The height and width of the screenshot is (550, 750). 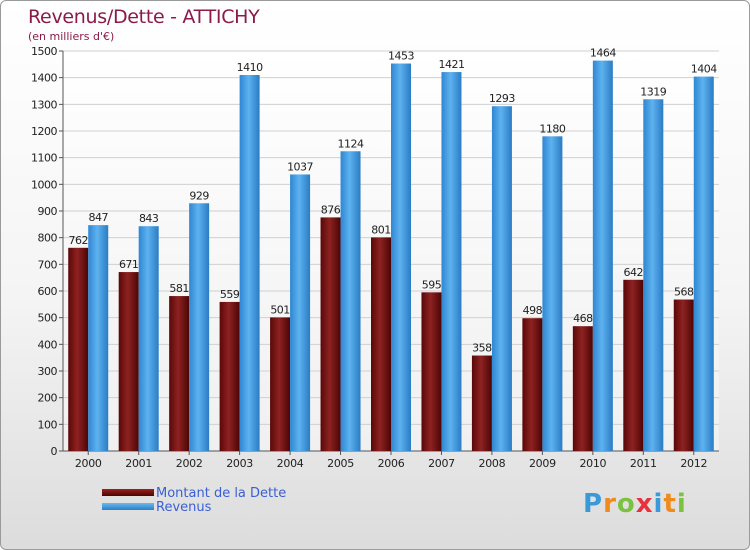 I want to click on data-label-dette: 468, so click(x=583, y=318).